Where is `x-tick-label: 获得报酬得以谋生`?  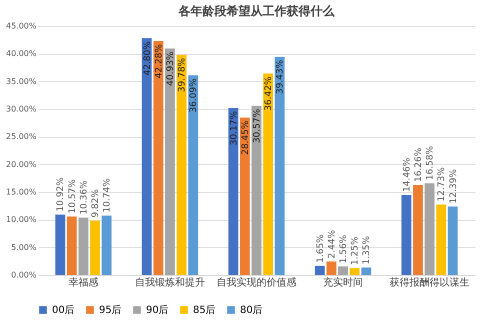 x-tick-label: 获得报酬得以谋生 is located at coordinates (430, 282).